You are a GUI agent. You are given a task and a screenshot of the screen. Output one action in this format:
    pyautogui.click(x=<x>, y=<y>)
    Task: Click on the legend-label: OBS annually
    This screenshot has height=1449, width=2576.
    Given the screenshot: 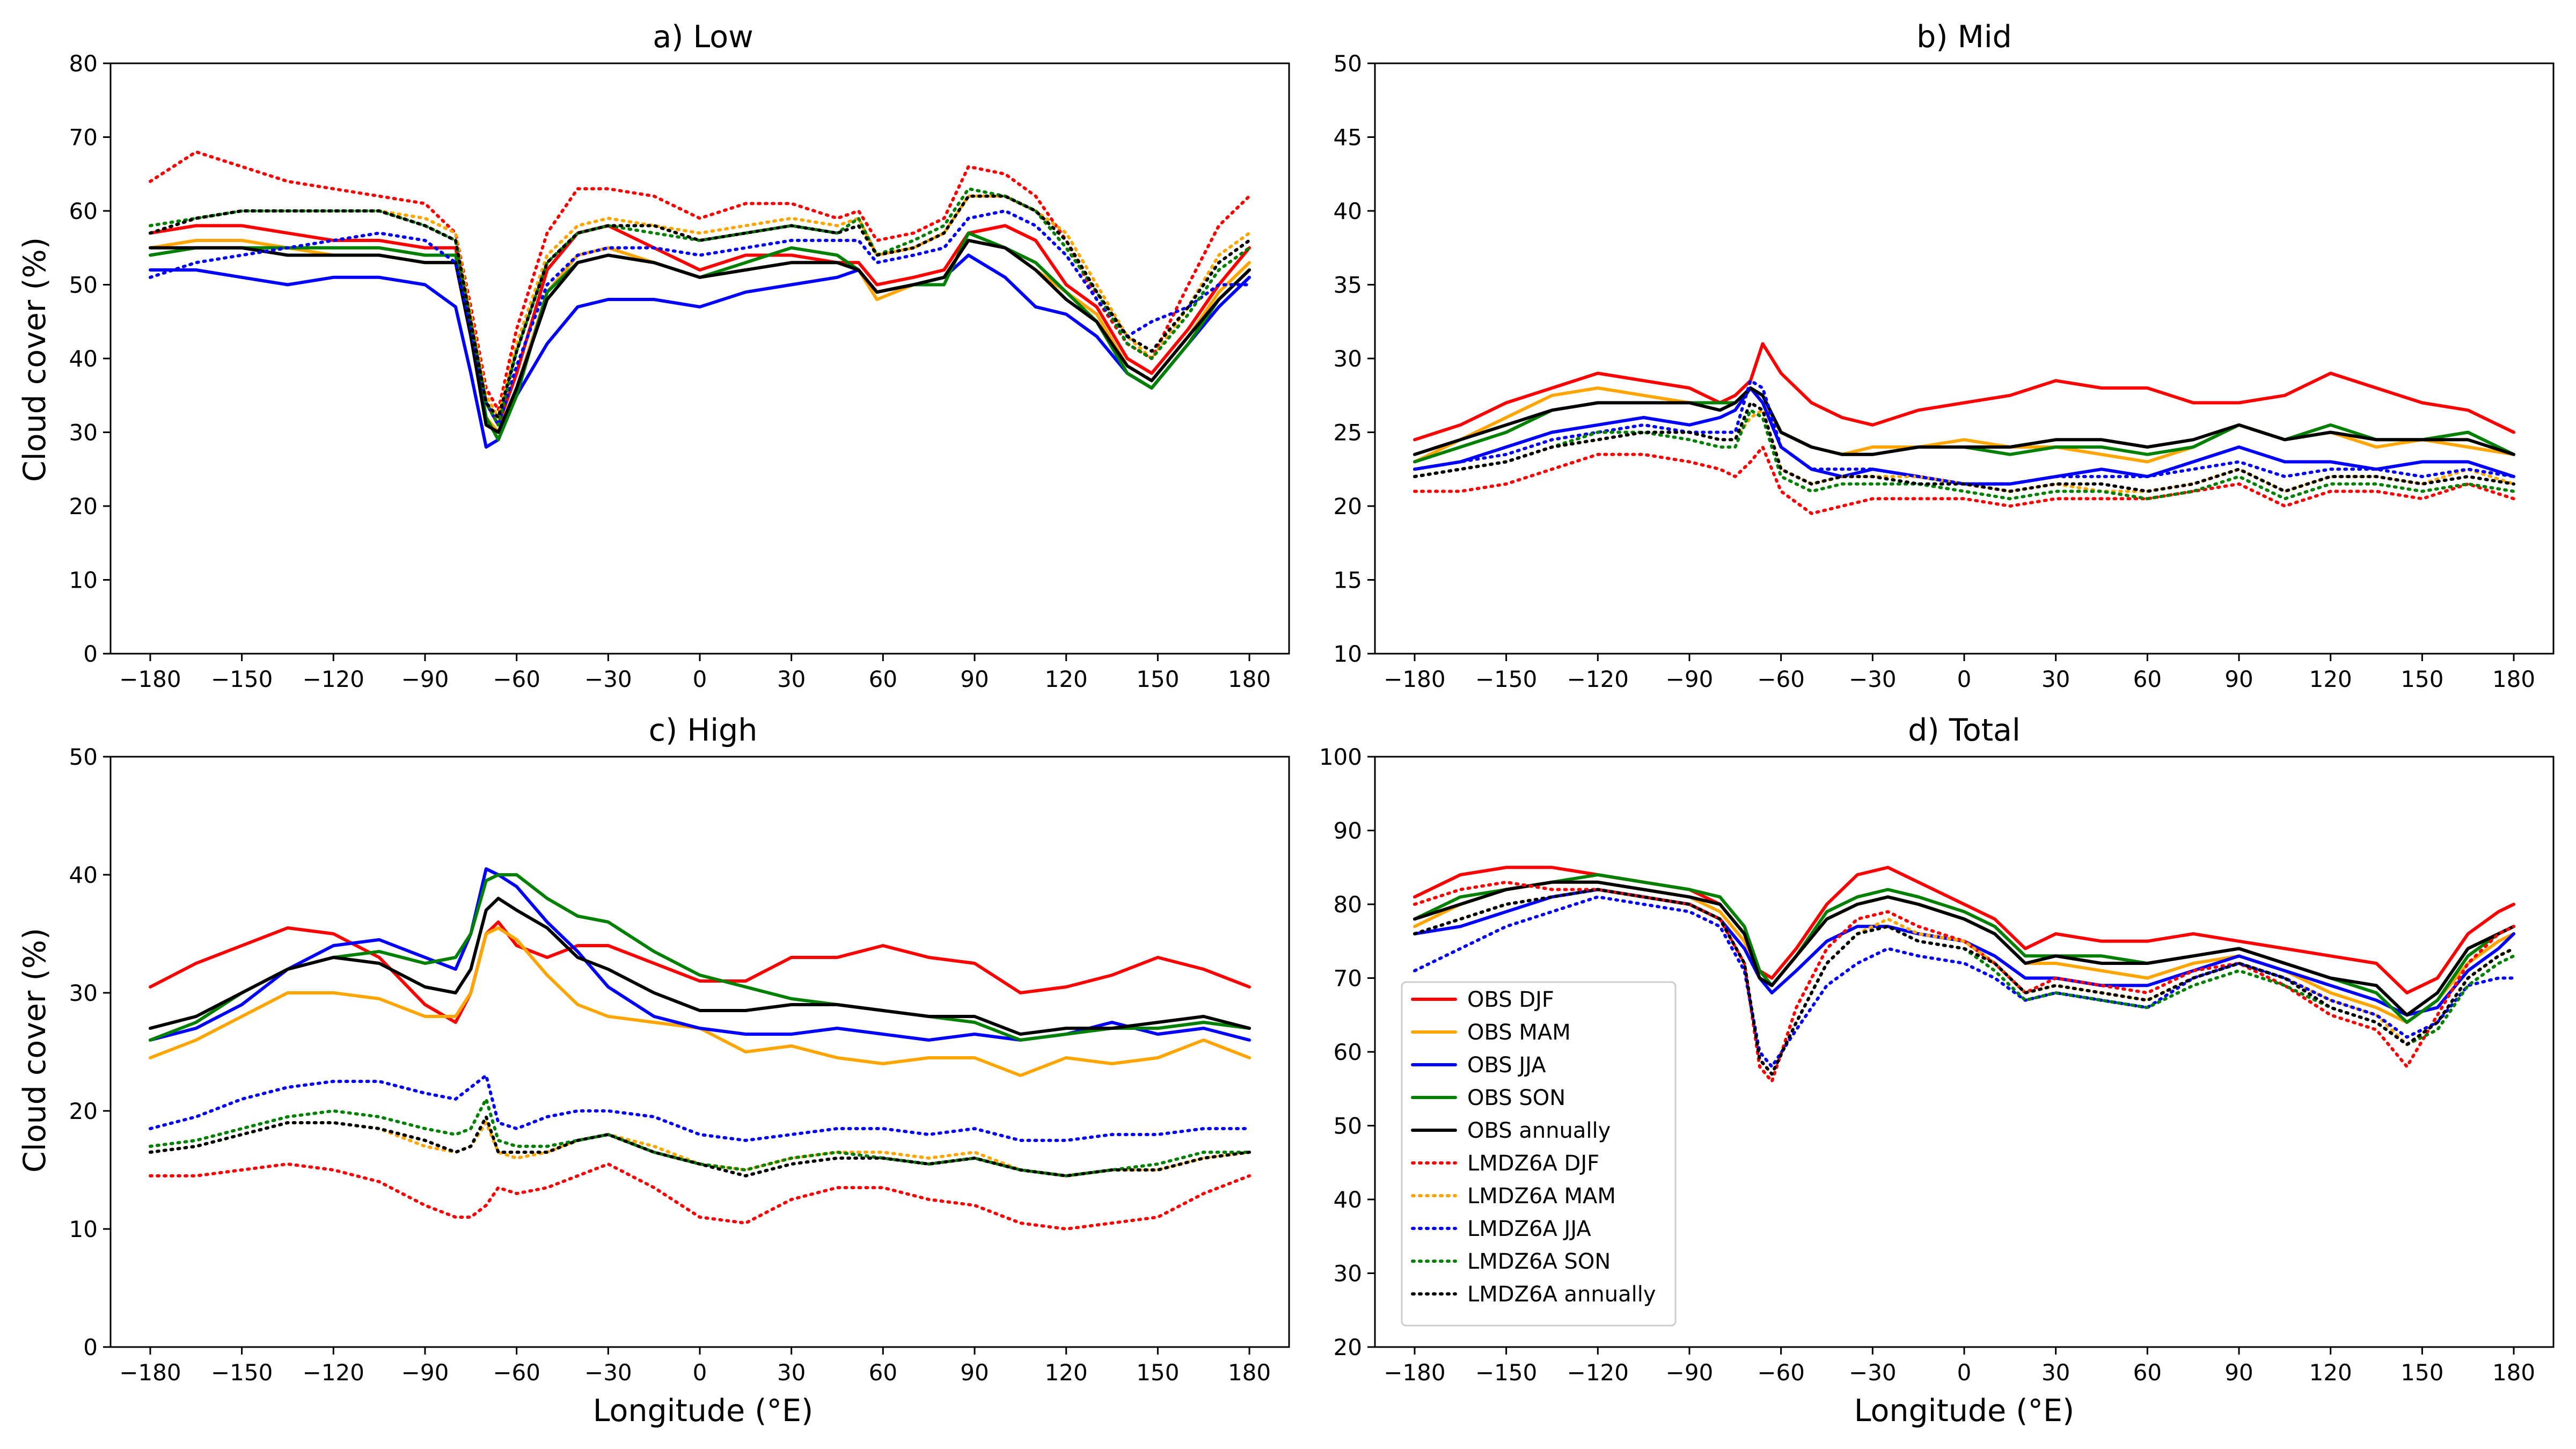 What is the action you would take?
    pyautogui.click(x=1539, y=1130)
    